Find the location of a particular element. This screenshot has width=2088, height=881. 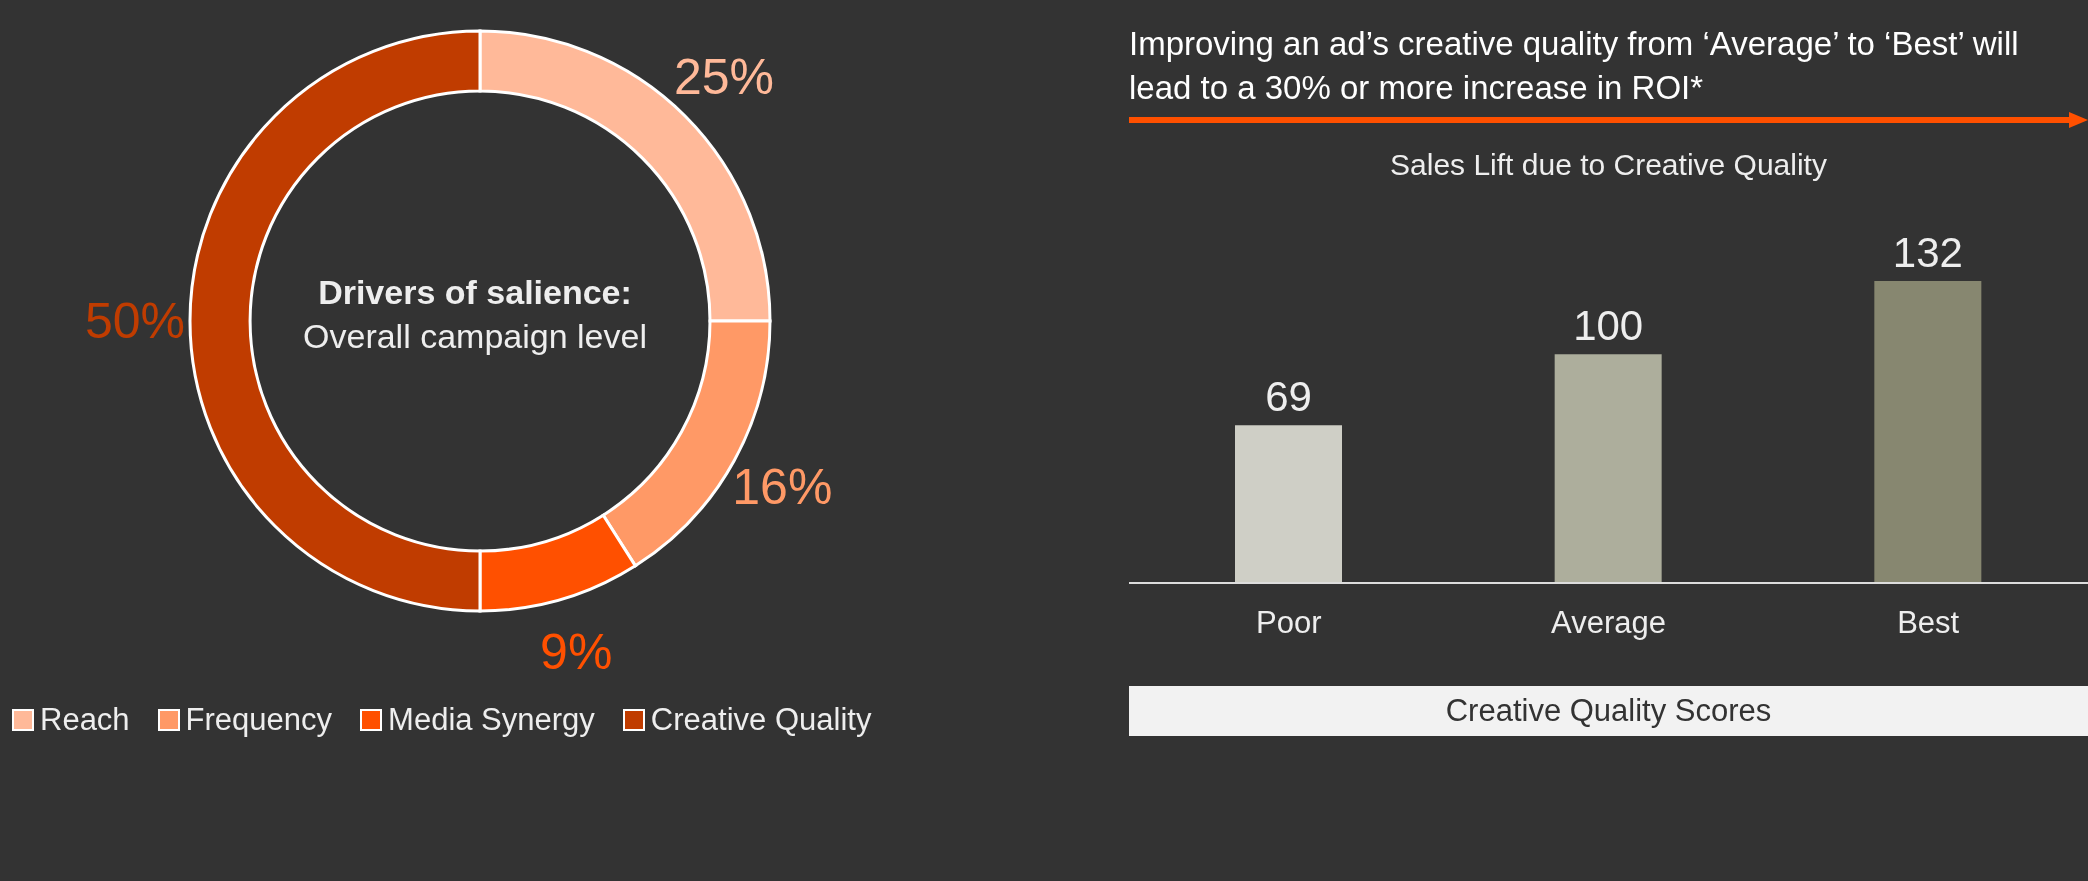

data-label: 100 is located at coordinates (1608, 326).